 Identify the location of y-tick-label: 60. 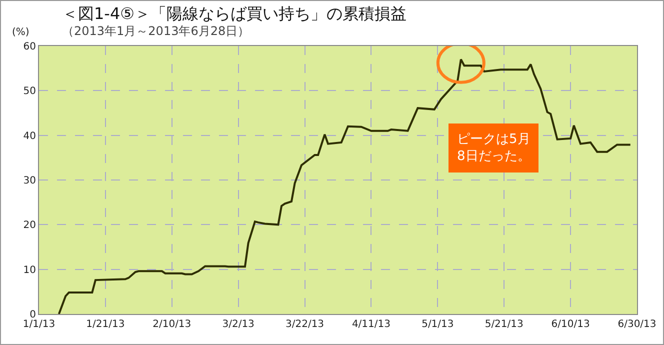
(29, 47).